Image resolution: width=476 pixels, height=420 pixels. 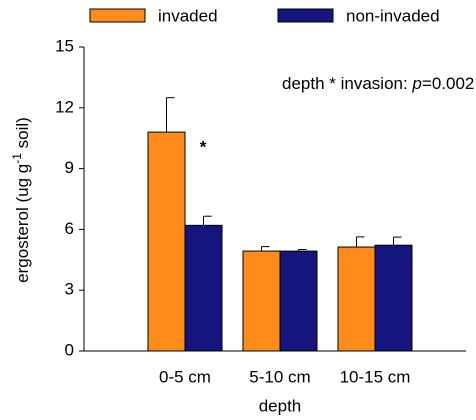 I want to click on y-tick-label: 9, so click(x=69, y=167).